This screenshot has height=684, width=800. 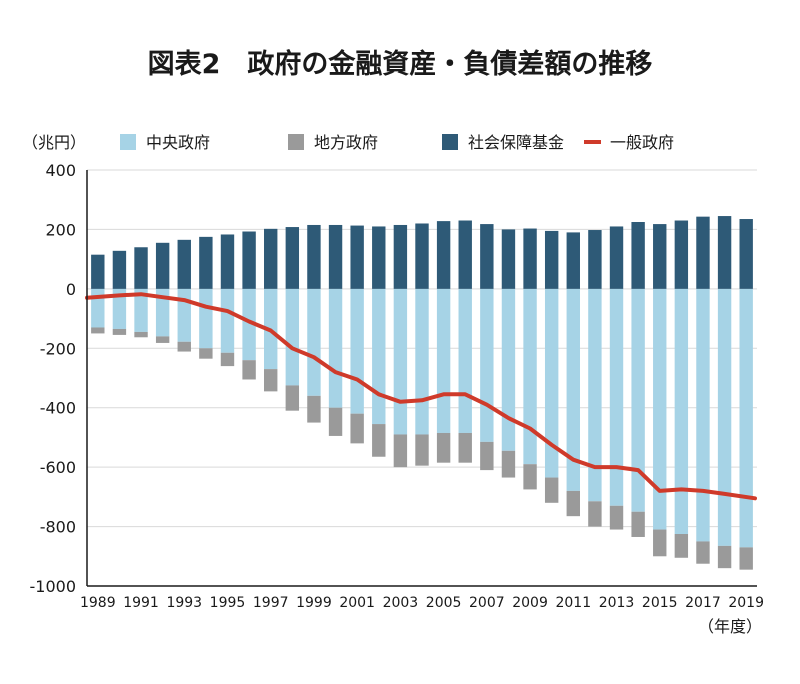 What do you see at coordinates (400, 64) in the screenshot?
I see `chart-title: 図表2 政府の金融資産・負債差額の推移` at bounding box center [400, 64].